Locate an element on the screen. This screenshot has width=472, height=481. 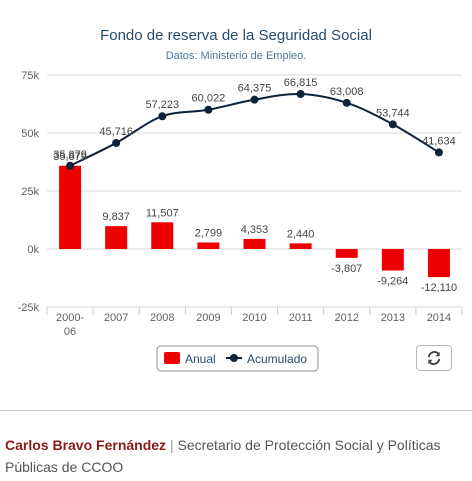
legend-item-anual: Anual is located at coordinates (190, 359).